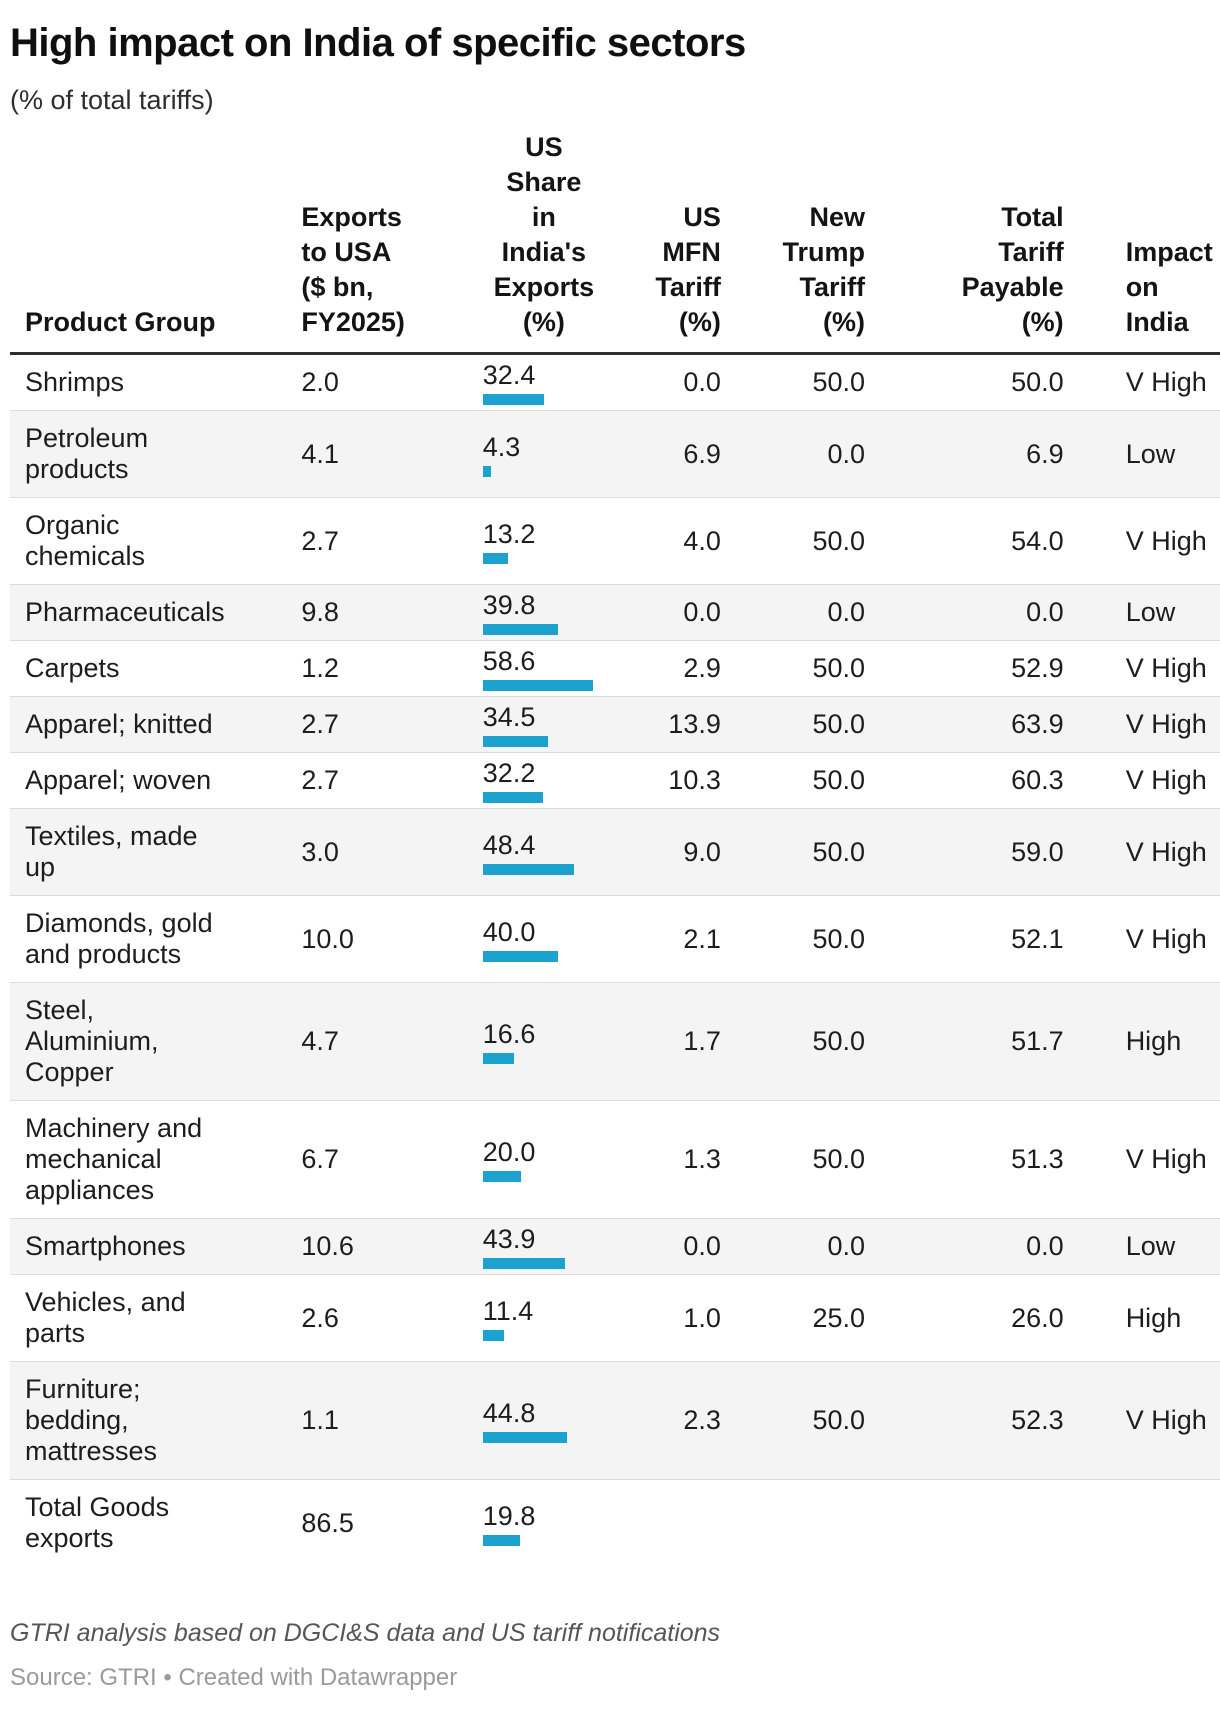 Image resolution: width=1220 pixels, height=1716 pixels. I want to click on cell-product: Smartphones, so click(151, 1246).